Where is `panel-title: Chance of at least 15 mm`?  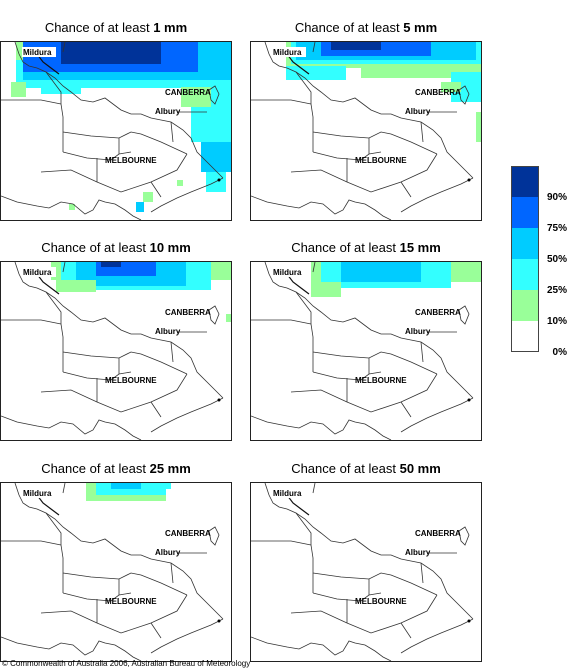 panel-title: Chance of at least 15 mm is located at coordinates (366, 247).